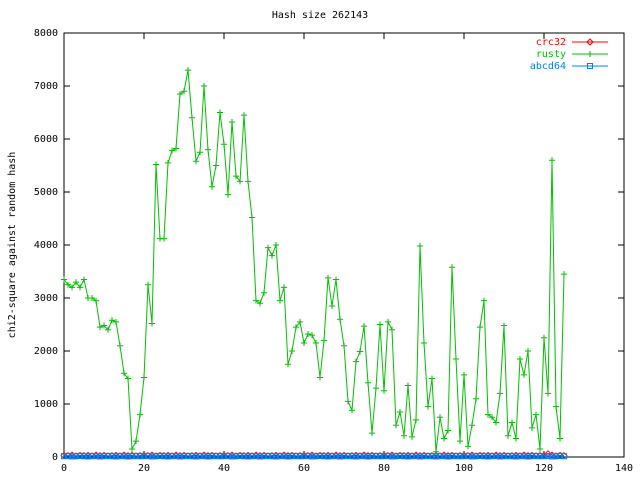 The width and height of the screenshot is (640, 480). Describe the element at coordinates (46, 139) in the screenshot. I see `y-tick-label: 6000` at that location.